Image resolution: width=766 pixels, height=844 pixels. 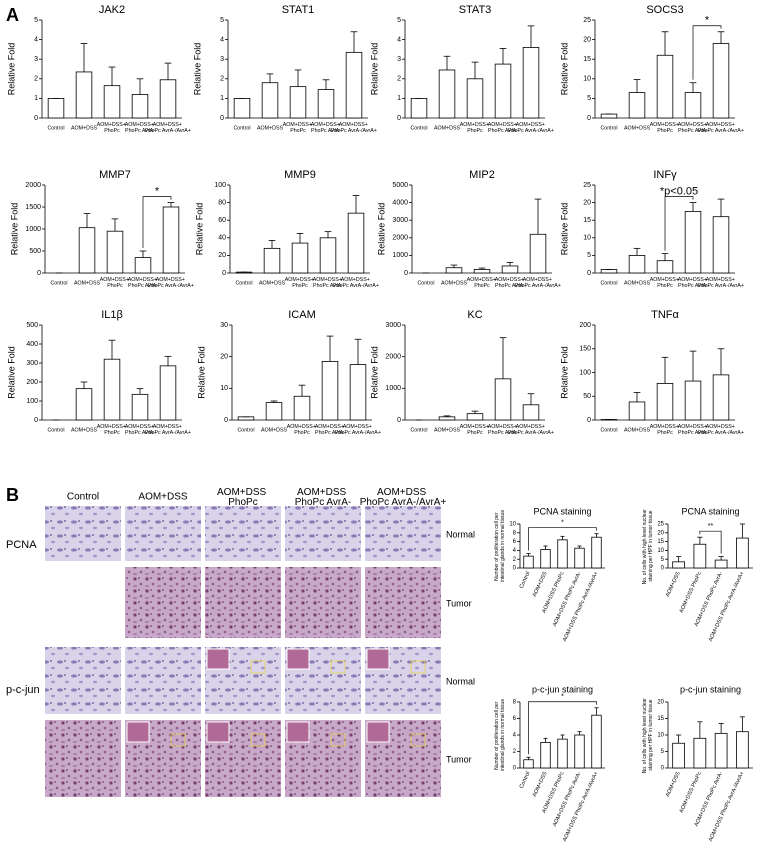 What do you see at coordinates (400, 202) in the screenshot?
I see `y-tick-label: 4000` at bounding box center [400, 202].